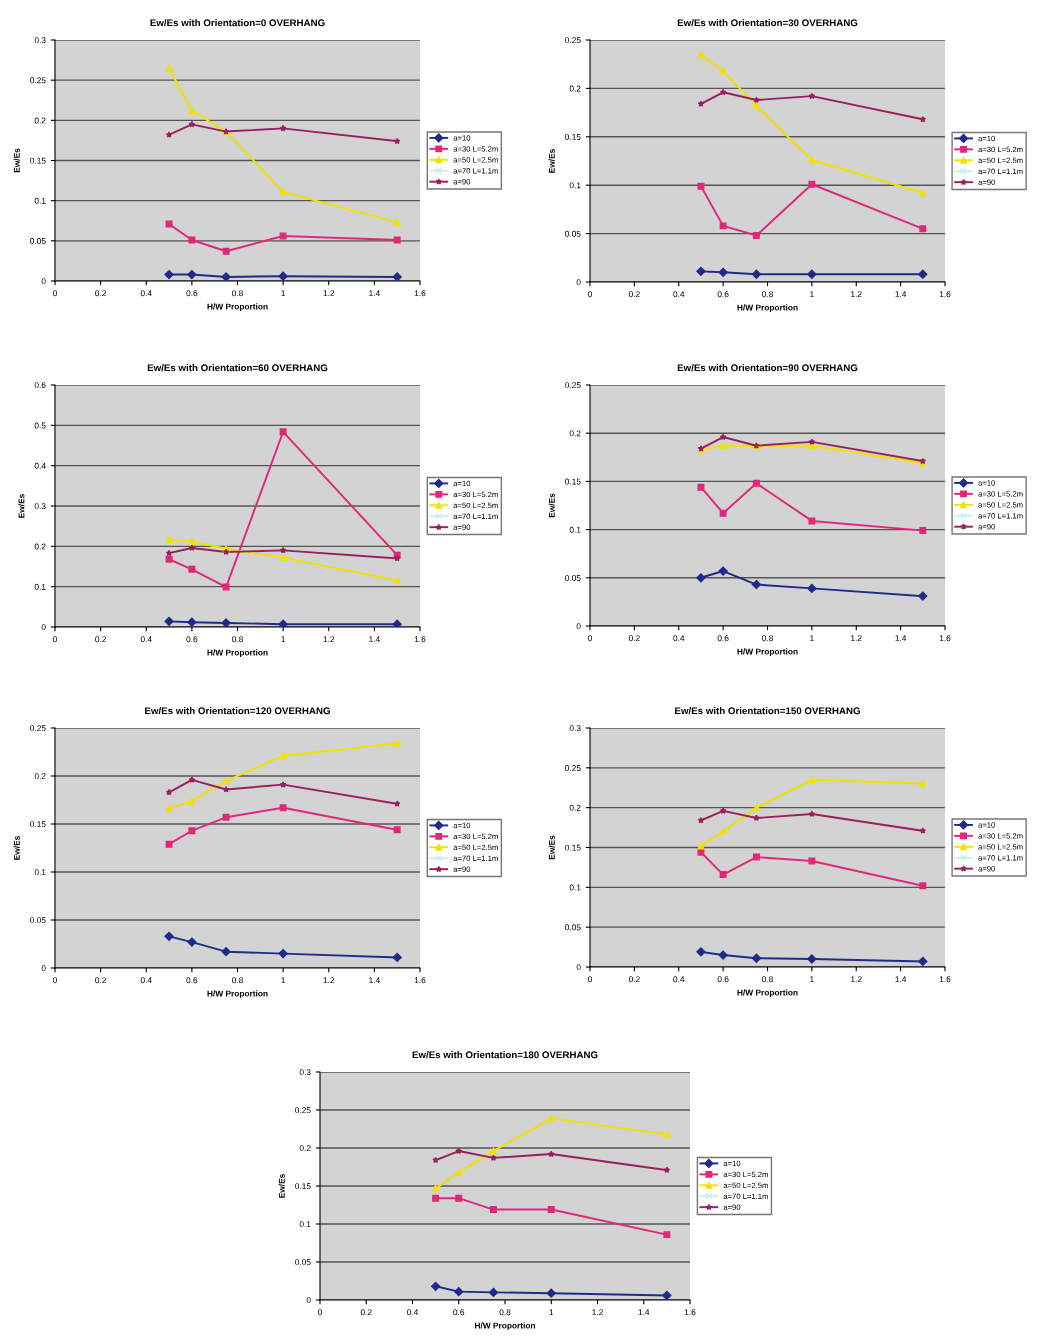 Image resolution: width=1046 pixels, height=1341 pixels. I want to click on y-tick-label: 0.6, so click(40, 385).